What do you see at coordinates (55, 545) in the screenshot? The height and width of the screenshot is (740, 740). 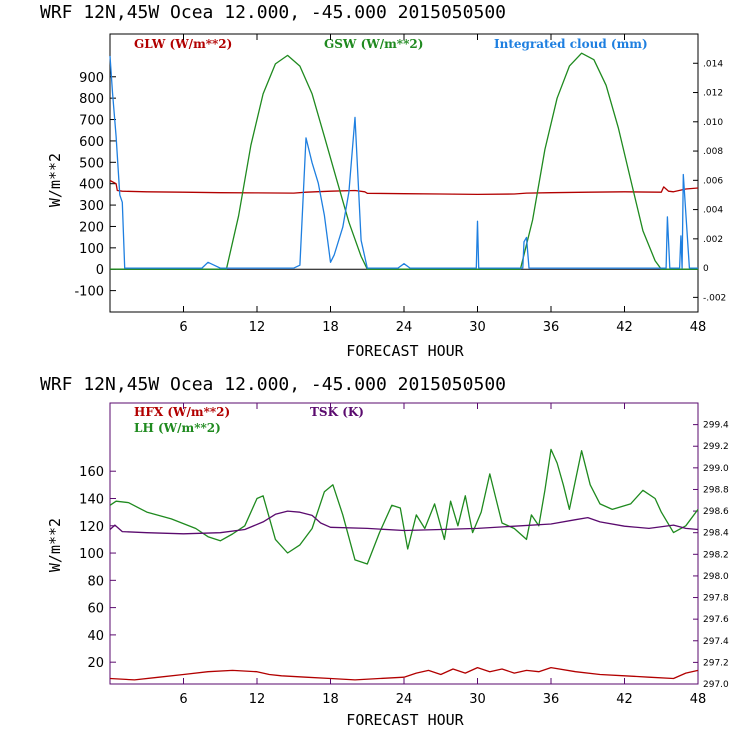 I see `bottom-y-axis-label: W/m**2` at bounding box center [55, 545].